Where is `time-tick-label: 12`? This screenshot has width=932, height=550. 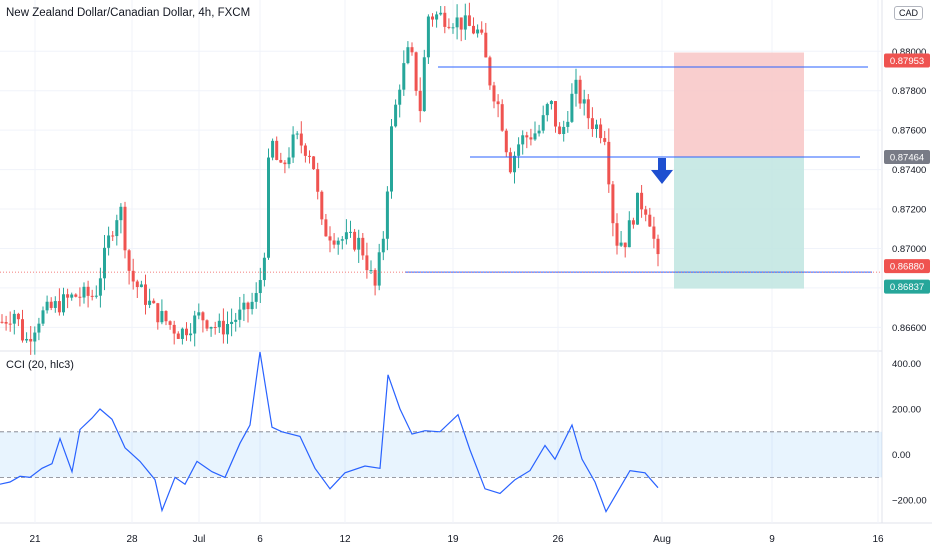
time-tick-label: 12 is located at coordinates (345, 539).